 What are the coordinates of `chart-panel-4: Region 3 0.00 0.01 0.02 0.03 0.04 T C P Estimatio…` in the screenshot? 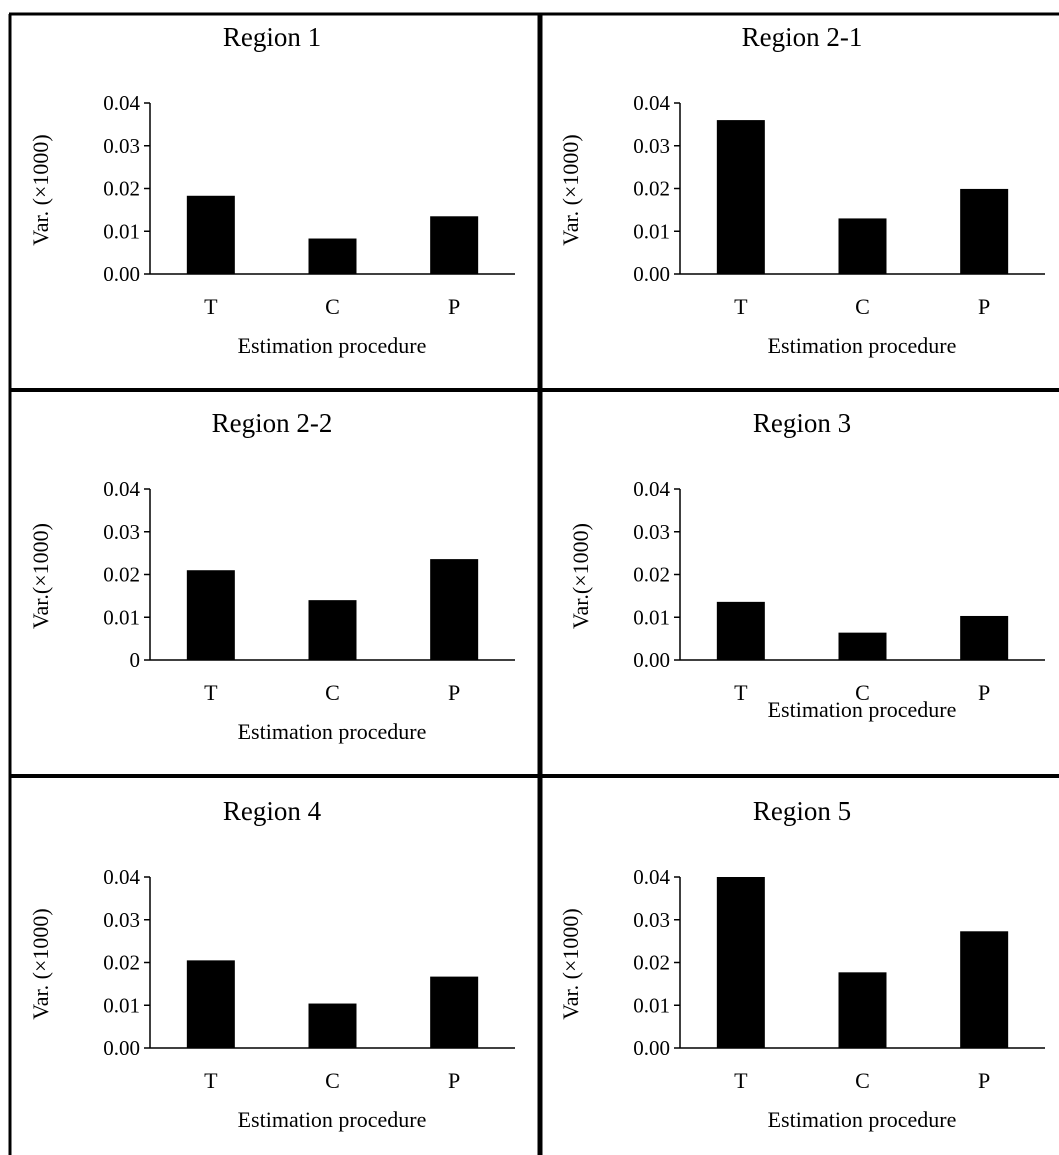 It's located at (806, 565).